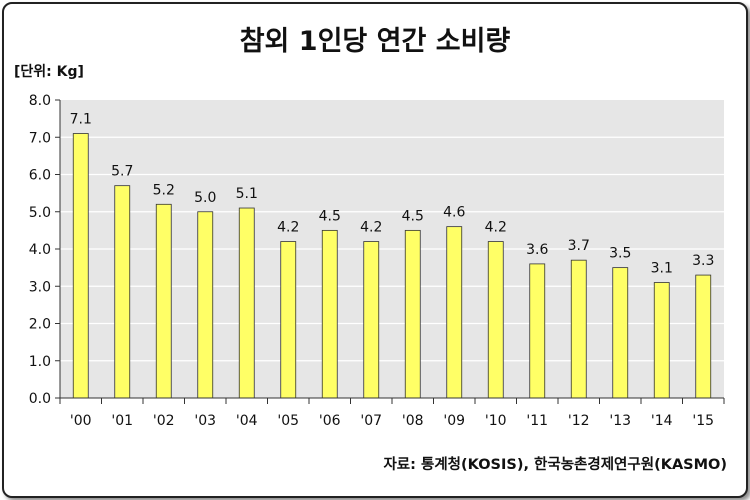 Image resolution: width=750 pixels, height=500 pixels. Describe the element at coordinates (703, 261) in the screenshot. I see `data-label: 3.3` at that location.